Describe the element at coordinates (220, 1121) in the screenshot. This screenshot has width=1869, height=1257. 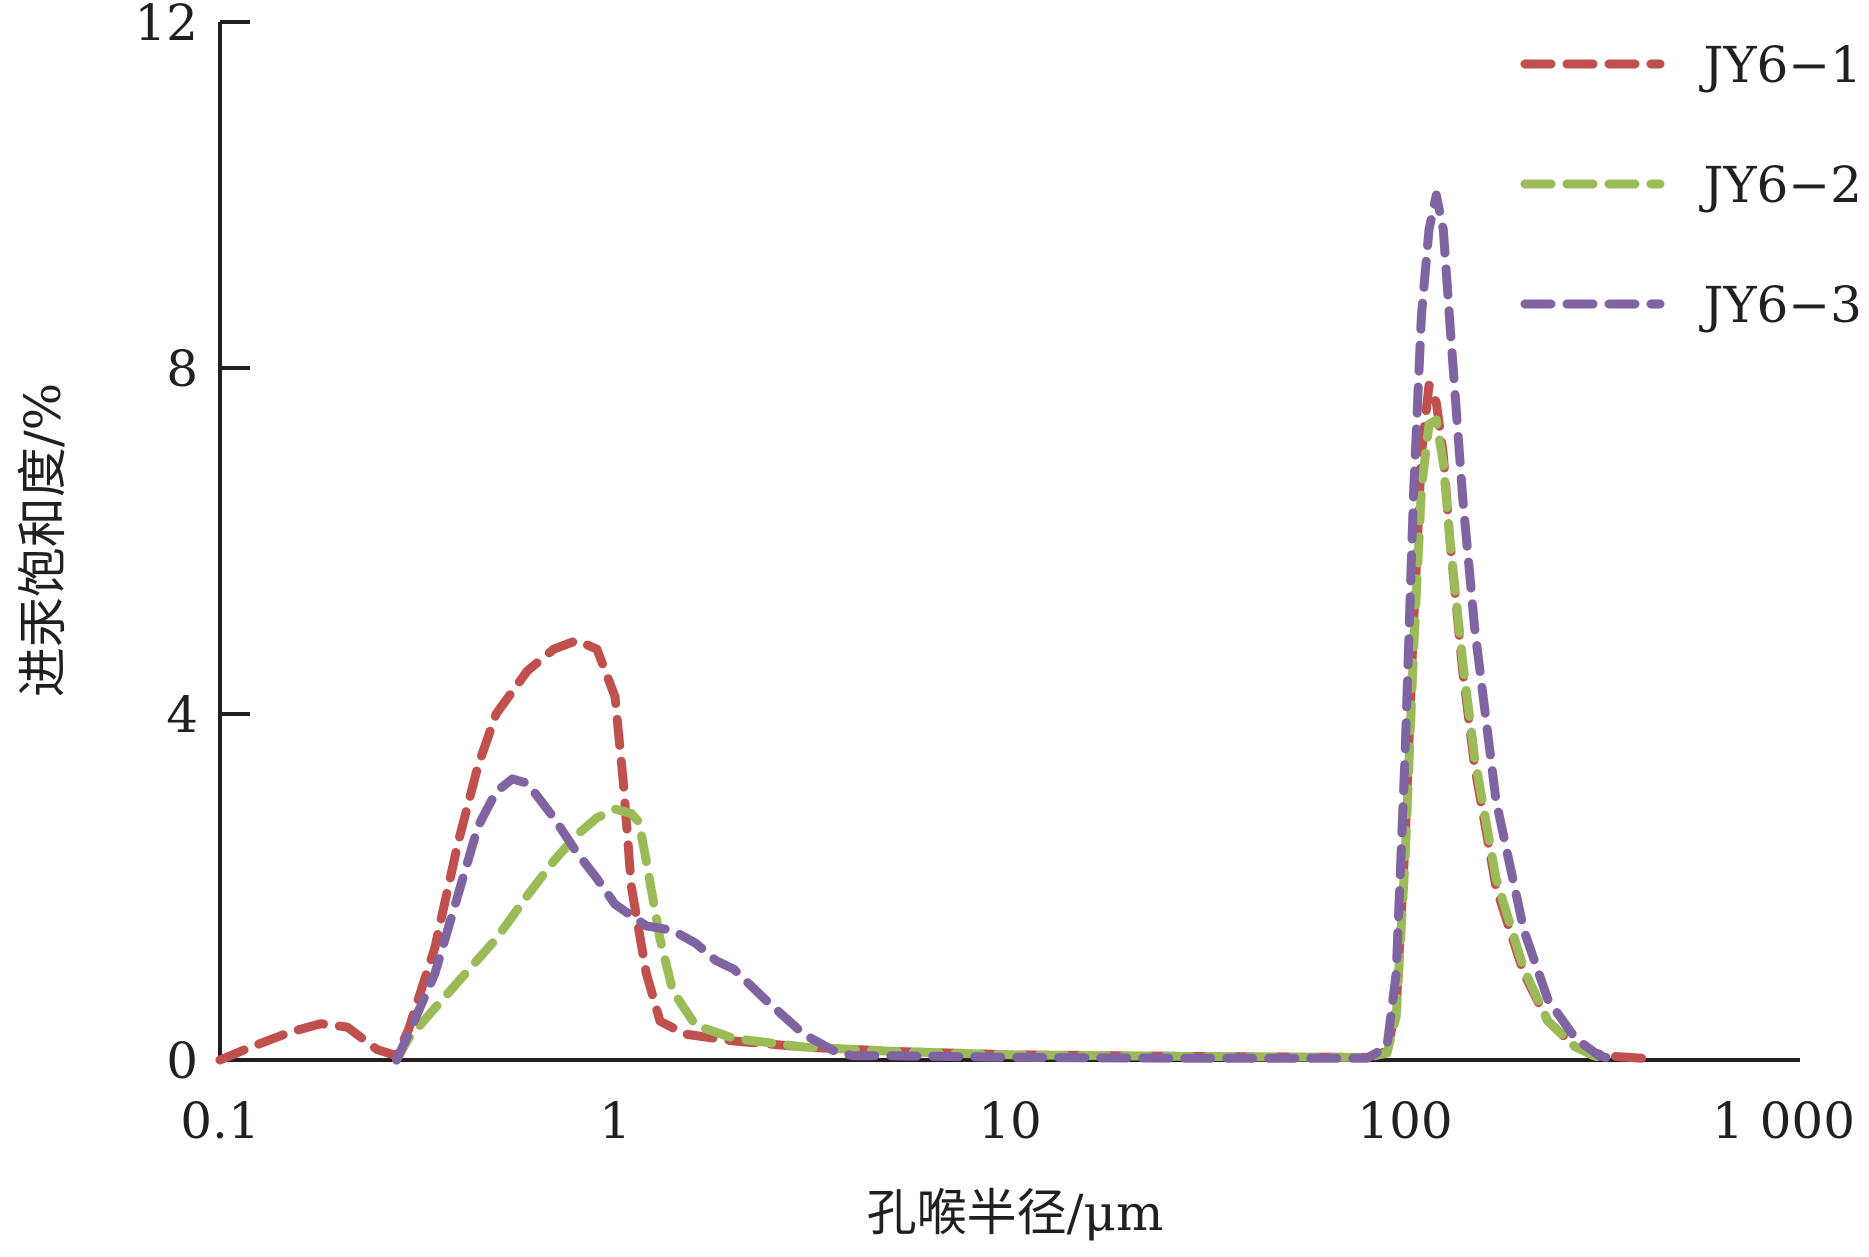
I see `x-tick-label: 0.1` at that location.